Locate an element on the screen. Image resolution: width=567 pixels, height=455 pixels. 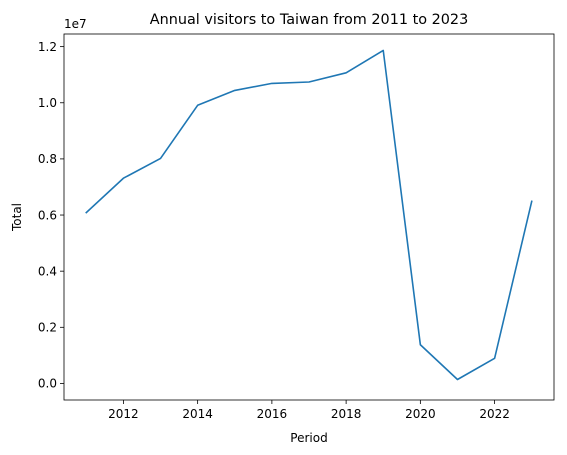
y-axis-label: Total is located at coordinates (17, 217).